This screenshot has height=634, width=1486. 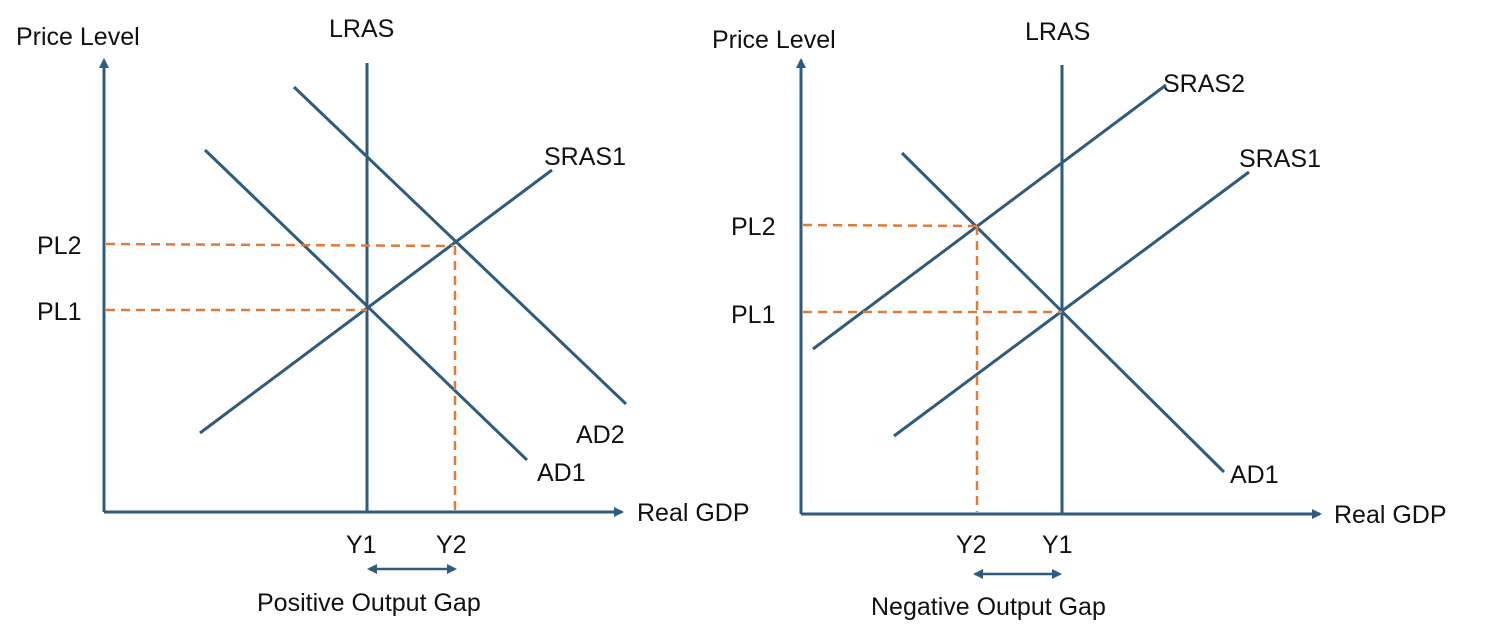 What do you see at coordinates (1254, 475) in the screenshot?
I see `right-ad1-label: AD1` at bounding box center [1254, 475].